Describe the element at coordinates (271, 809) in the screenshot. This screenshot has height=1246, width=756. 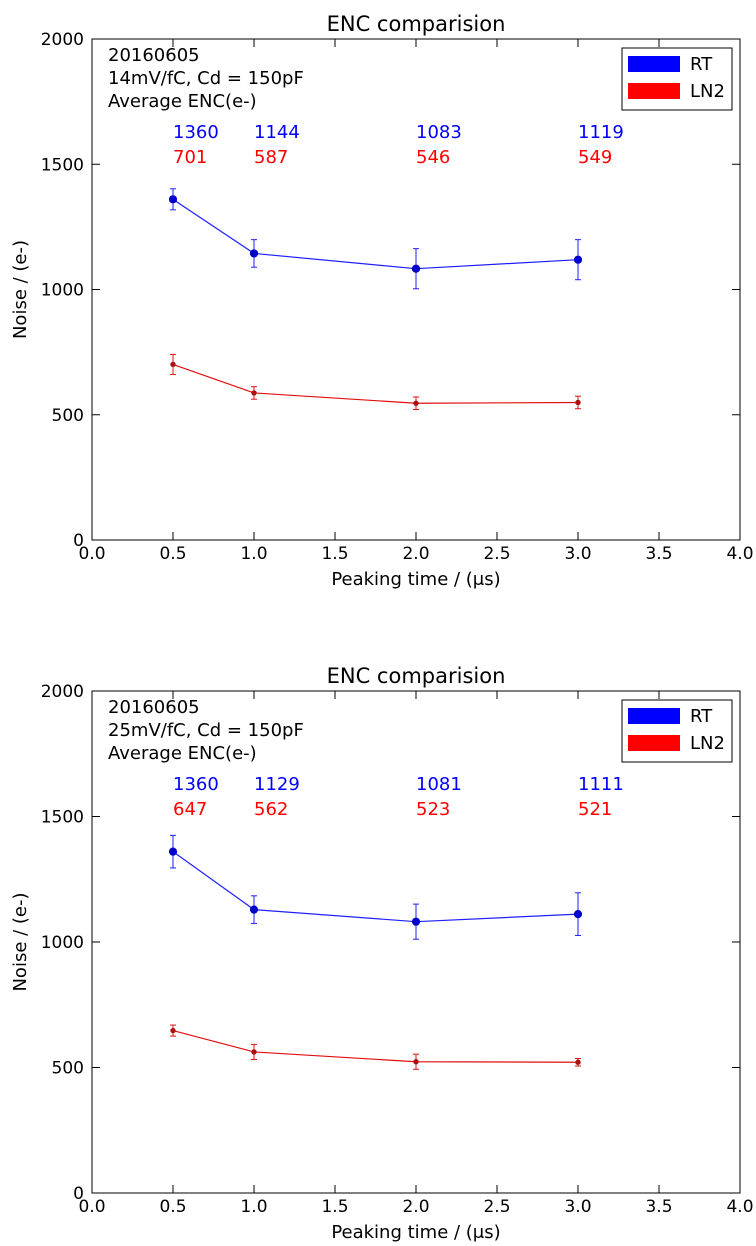
I see `value-label: 562` at that location.